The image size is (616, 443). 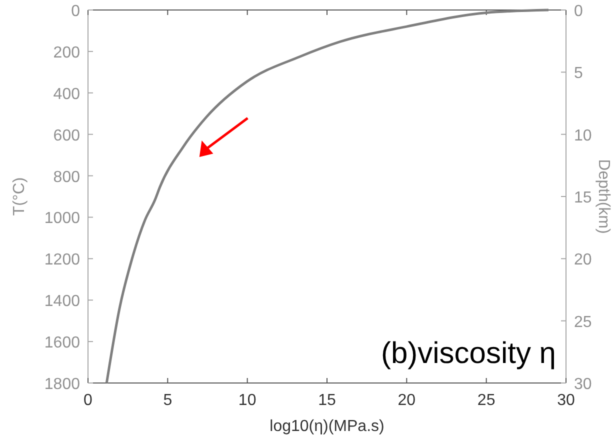 What do you see at coordinates (62, 384) in the screenshot?
I see `y-tick-label: 1800` at bounding box center [62, 384].